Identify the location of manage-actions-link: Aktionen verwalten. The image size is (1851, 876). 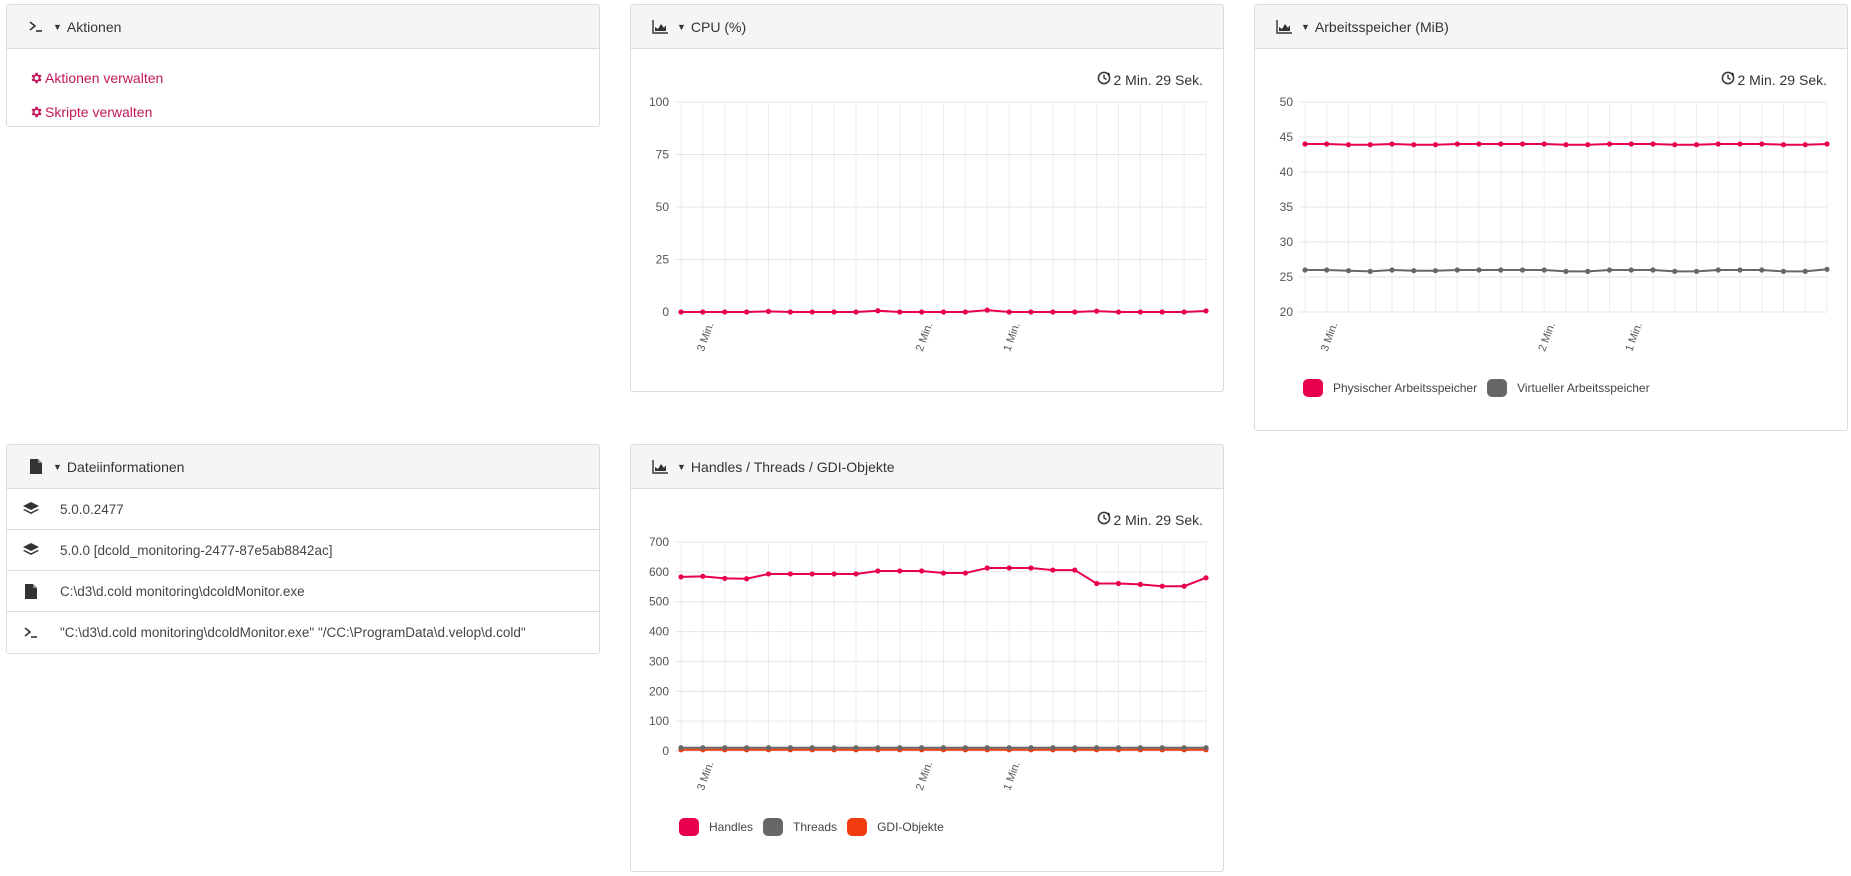
(314, 78).